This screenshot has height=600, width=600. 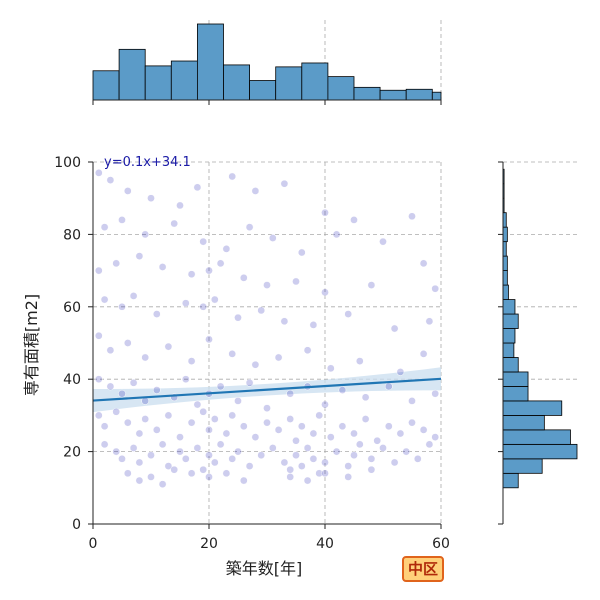 I want to click on regression-line-group, so click(x=267, y=389).